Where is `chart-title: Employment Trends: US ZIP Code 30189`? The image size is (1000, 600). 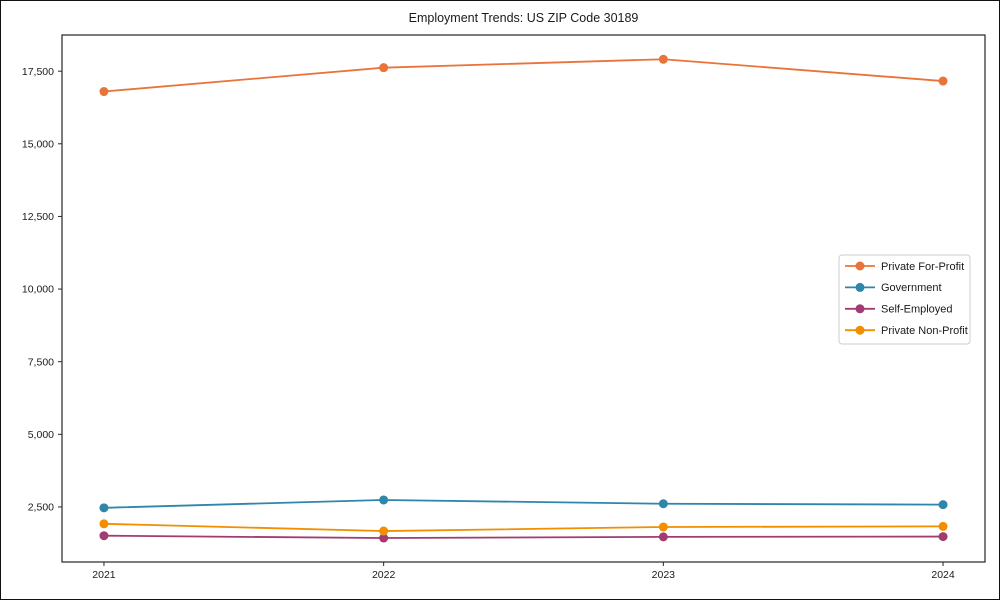 chart-title: Employment Trends: US ZIP Code 30189 is located at coordinates (523, 18).